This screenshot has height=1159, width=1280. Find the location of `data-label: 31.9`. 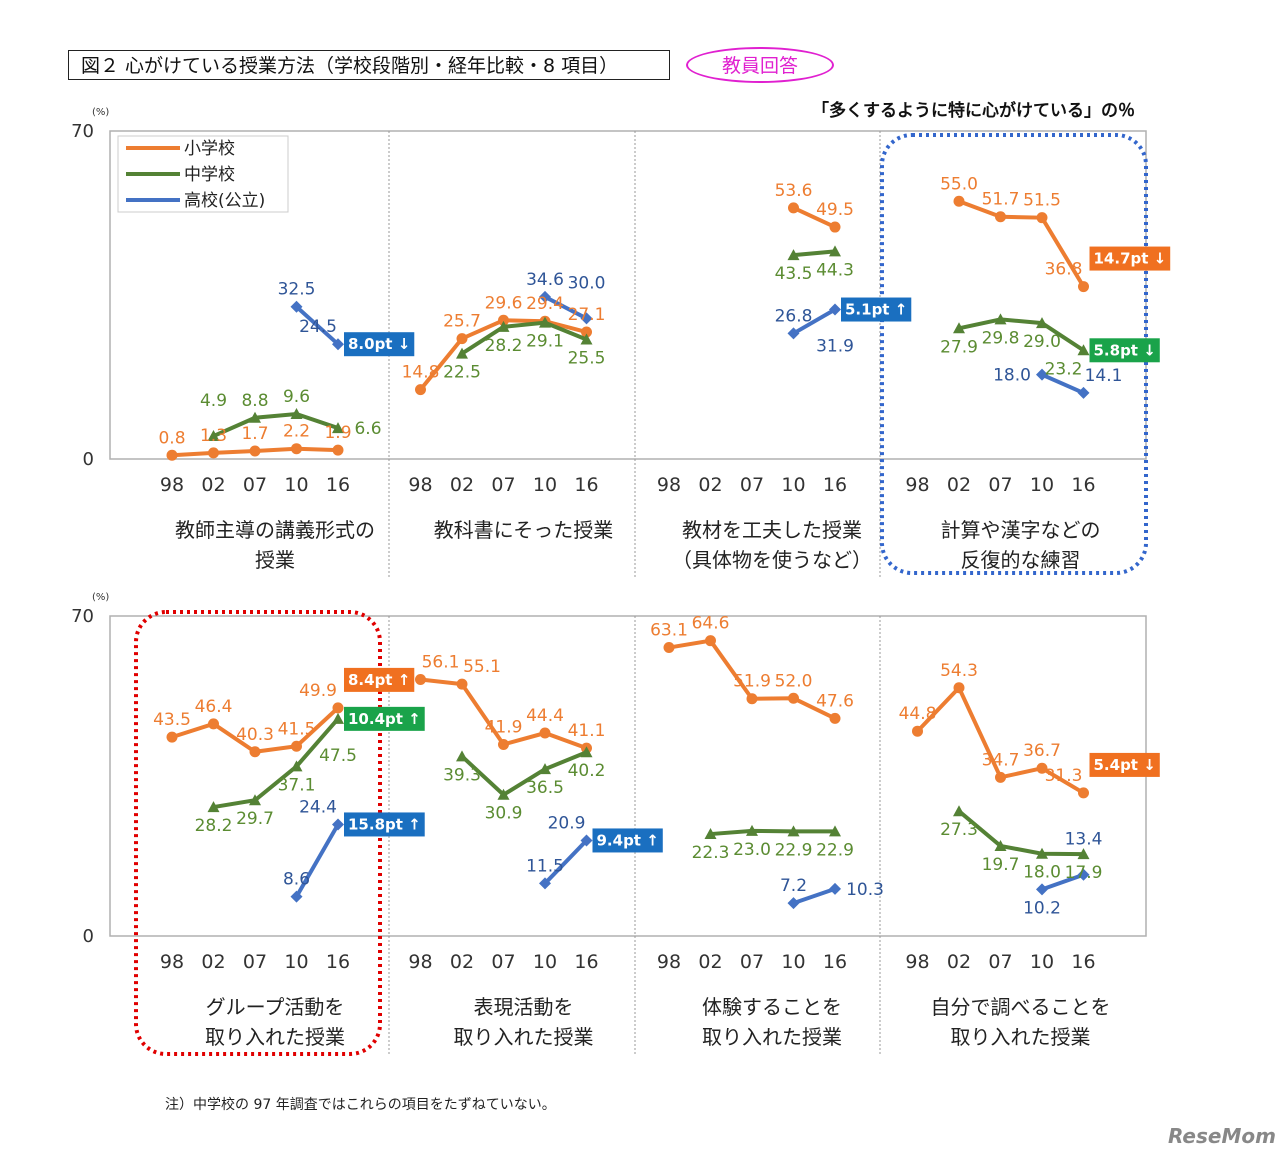

data-label: 31.9 is located at coordinates (835, 347).